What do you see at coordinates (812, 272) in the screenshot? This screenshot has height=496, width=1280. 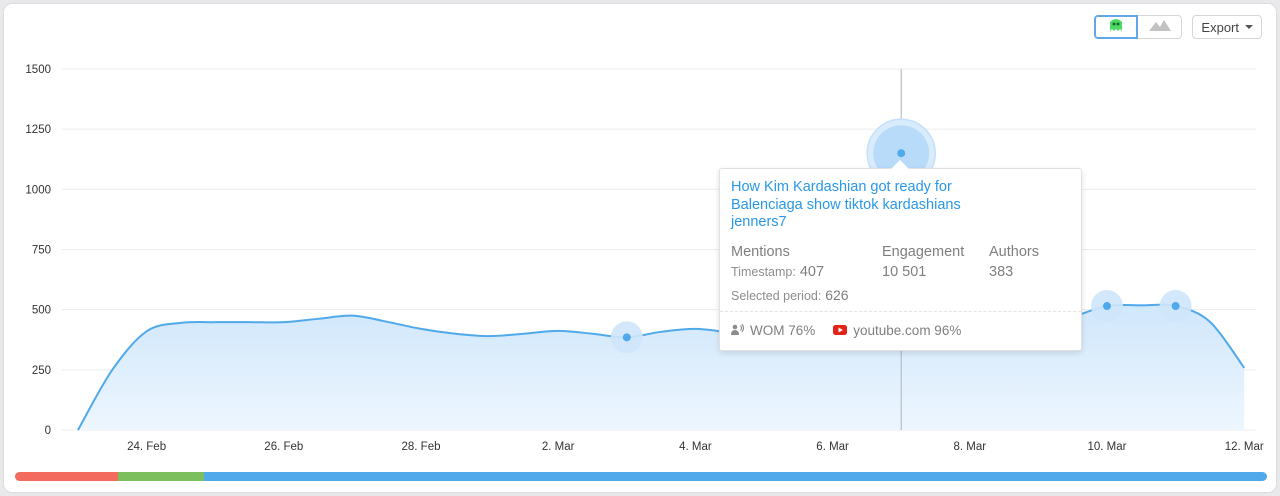 I see `timestamp-value: 407` at bounding box center [812, 272].